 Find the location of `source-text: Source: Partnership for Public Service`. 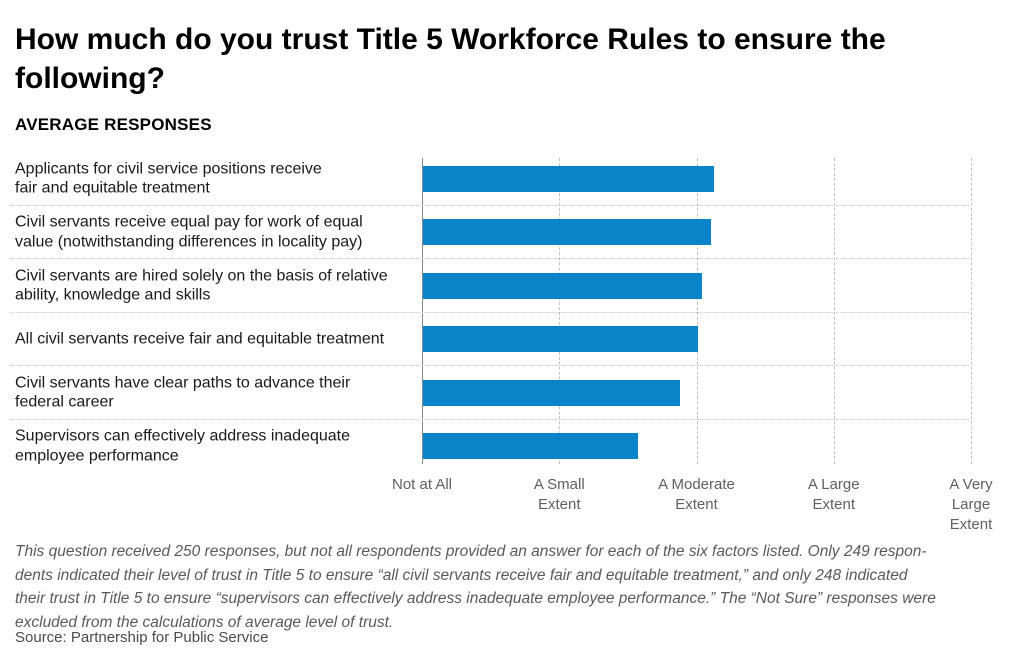

source-text: Source: Partnership for Public Service is located at coordinates (142, 637).